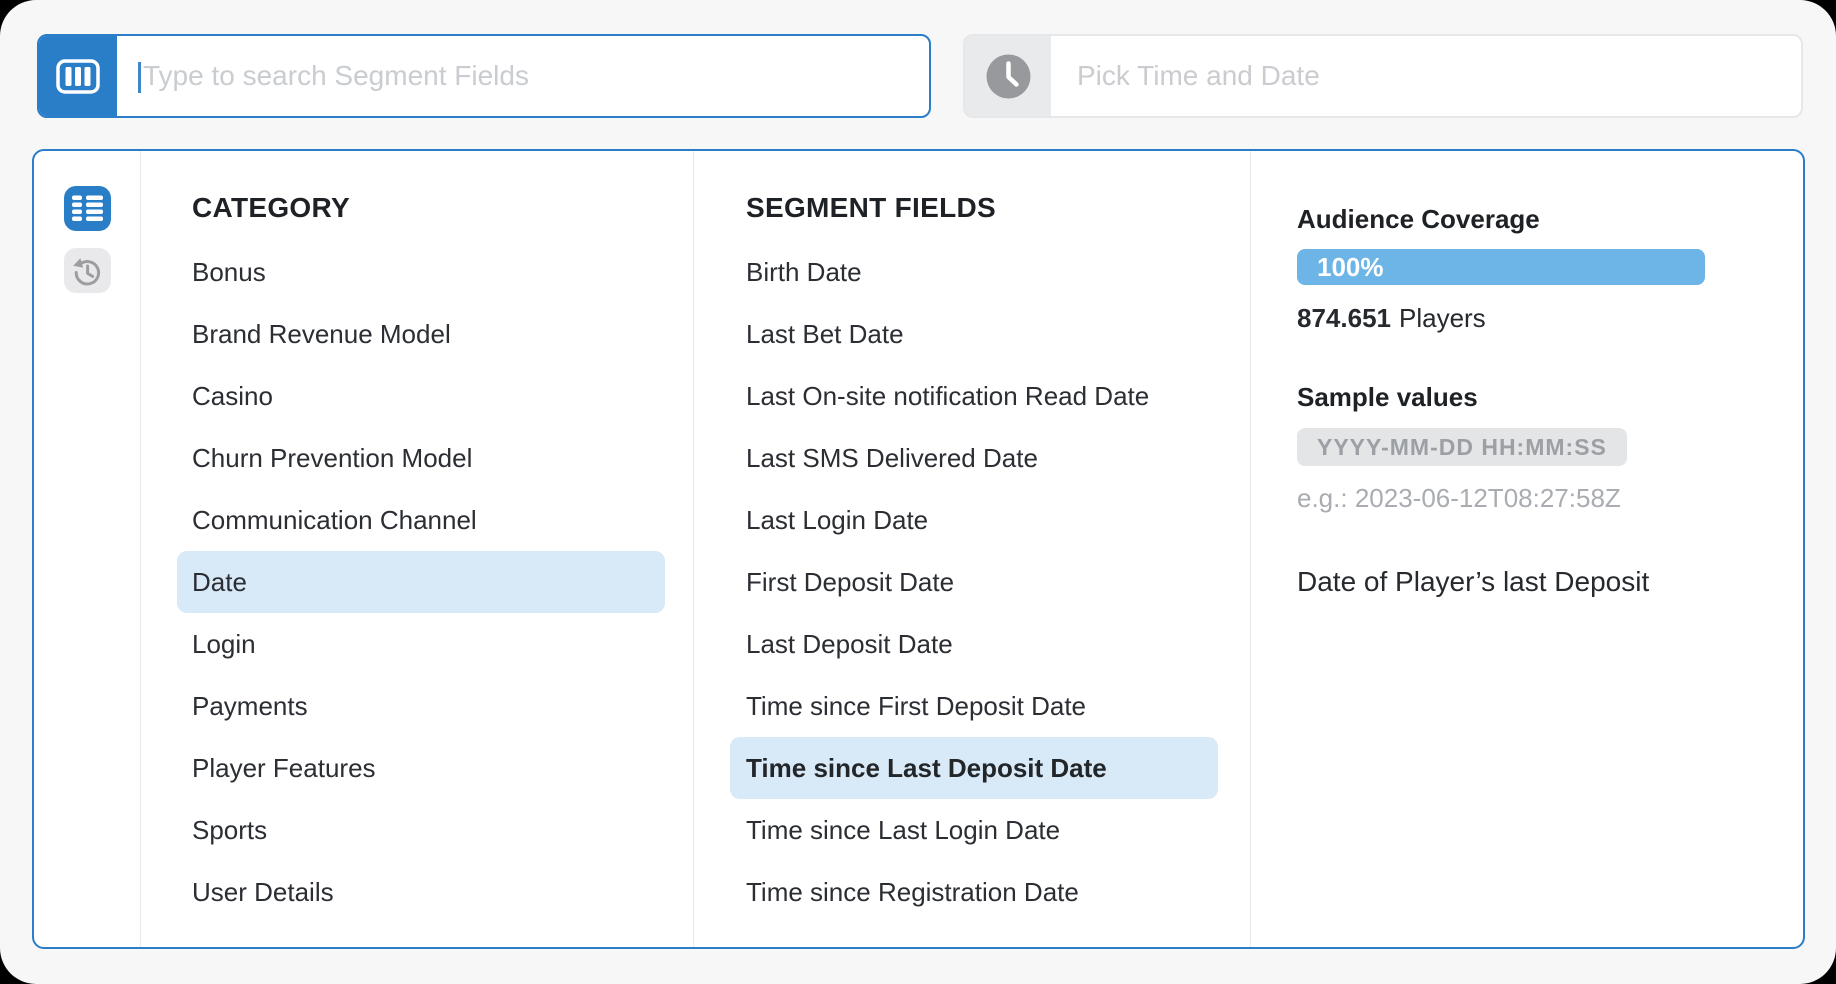  What do you see at coordinates (974, 644) in the screenshot?
I see `segment-field-item: Last Deposit Date` at bounding box center [974, 644].